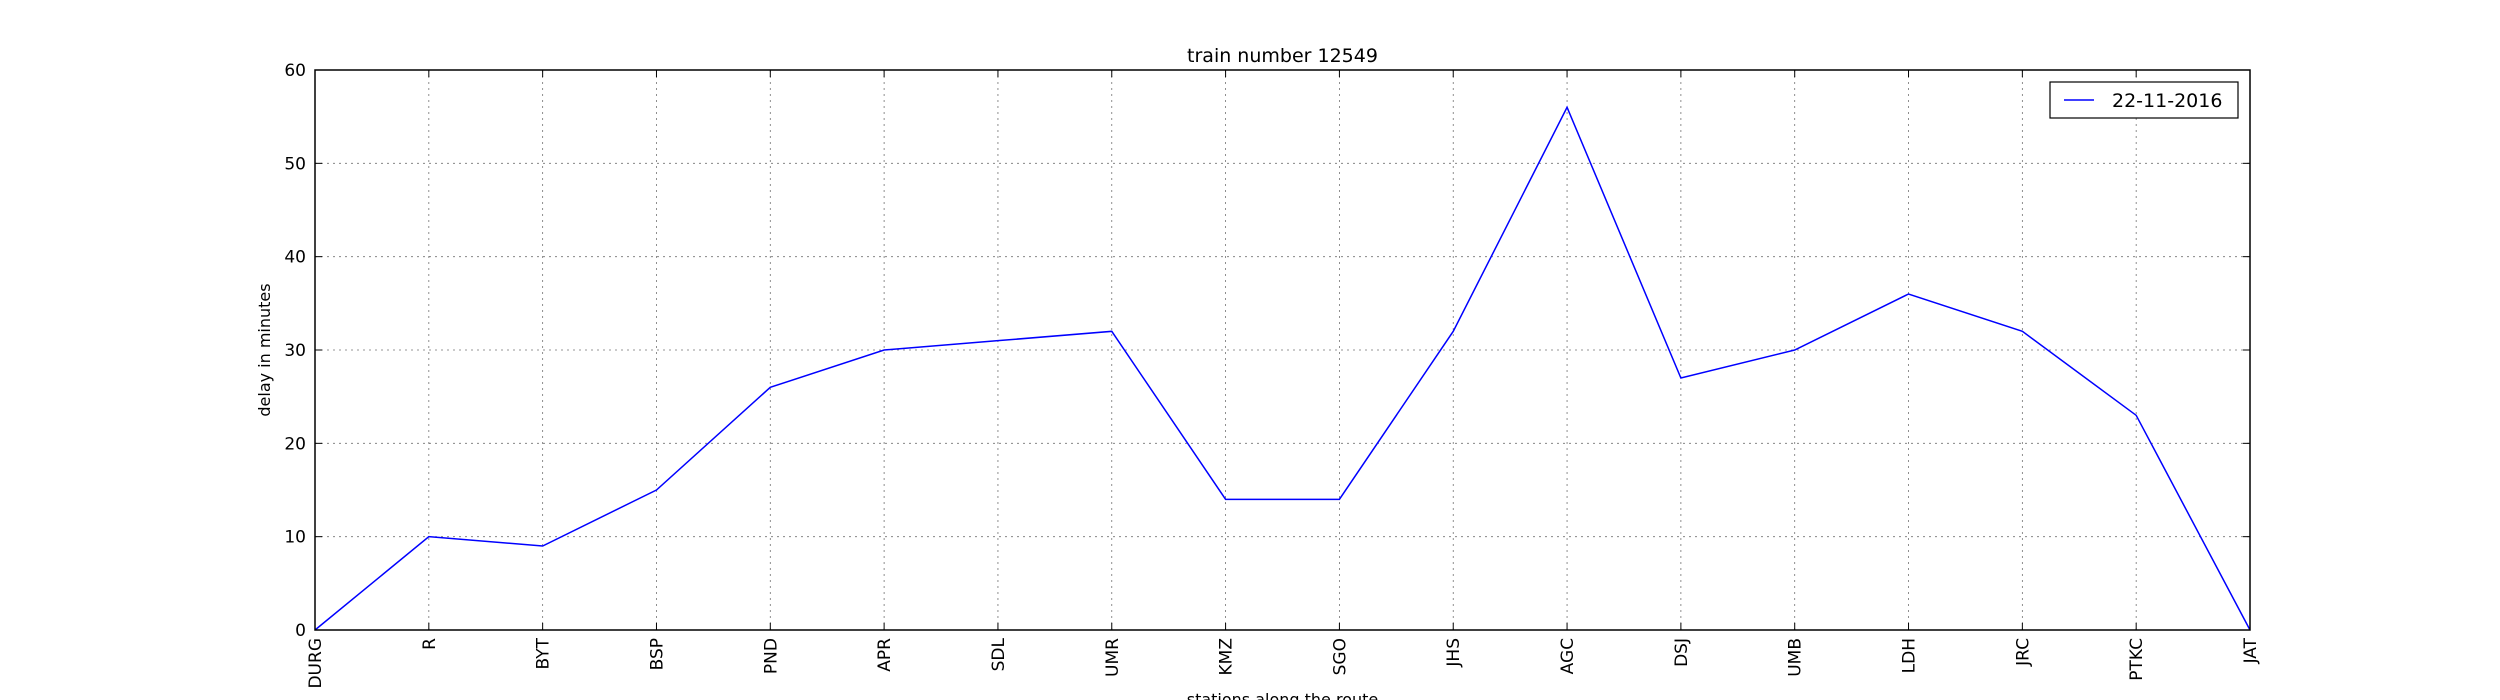 The width and height of the screenshot is (2500, 700). I want to click on x-axis-label: stations along the route, so click(1283, 695).